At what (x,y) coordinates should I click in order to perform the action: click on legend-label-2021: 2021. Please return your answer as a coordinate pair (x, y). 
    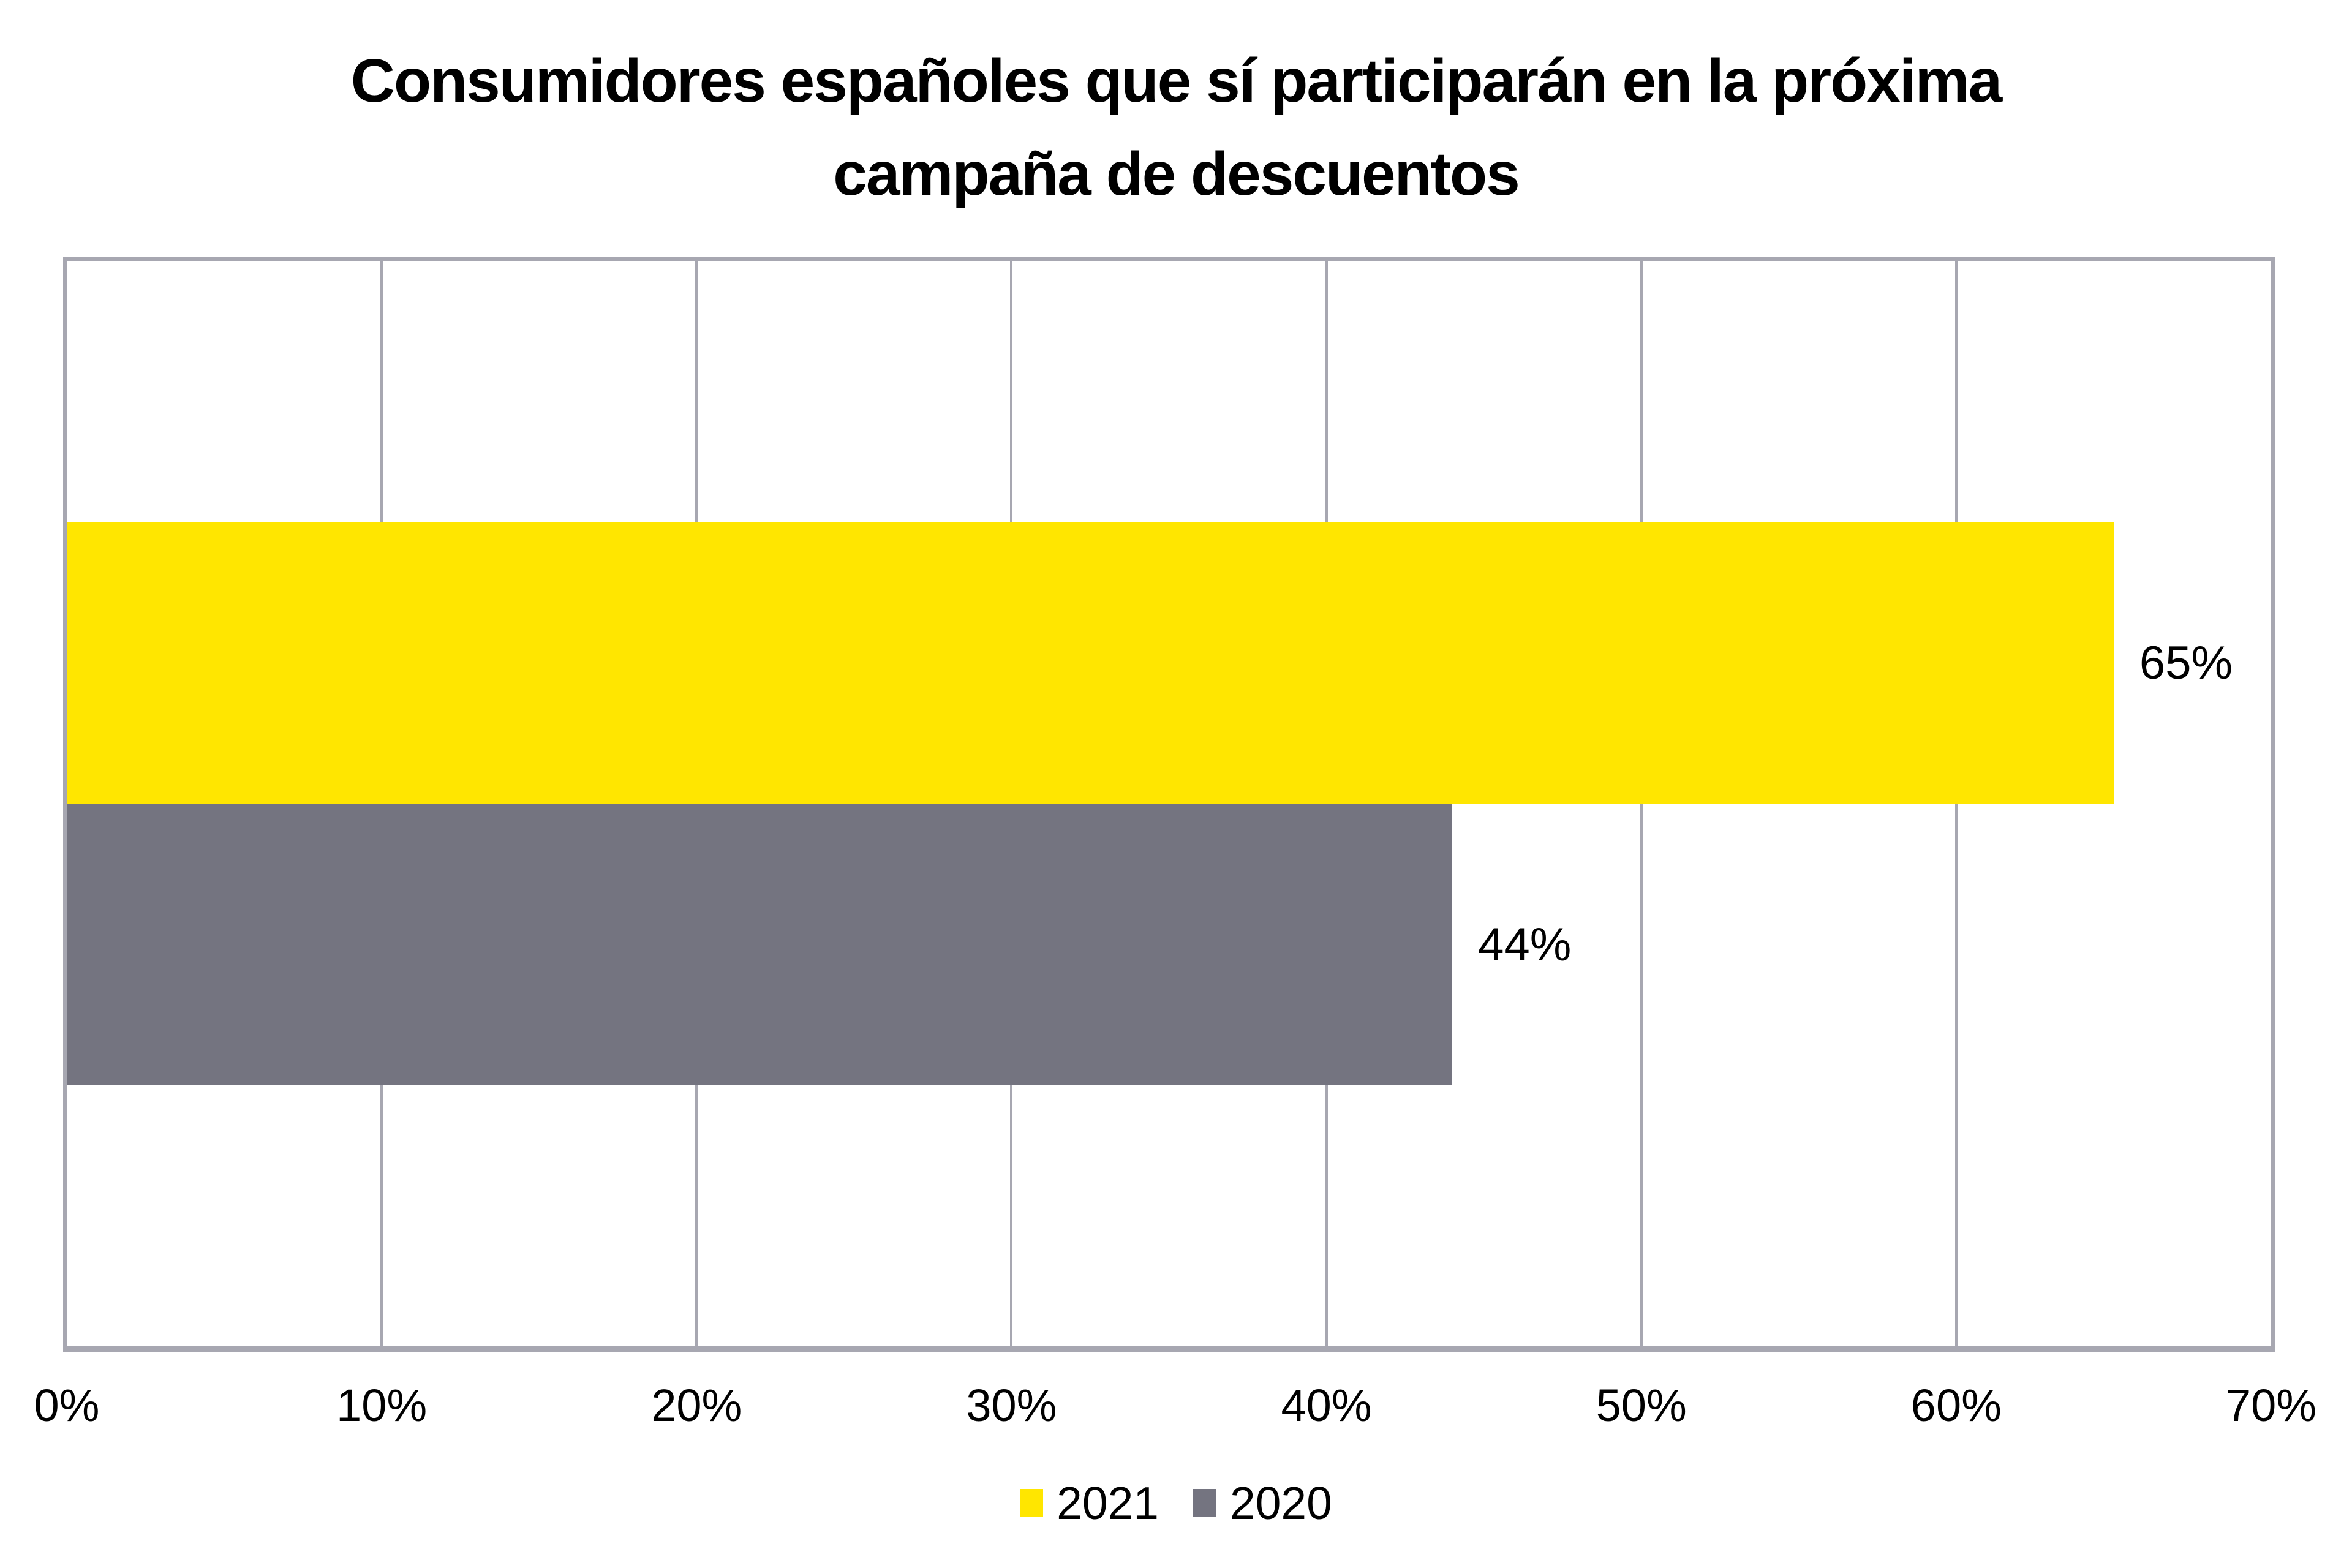
    Looking at the image, I should click on (1108, 1503).